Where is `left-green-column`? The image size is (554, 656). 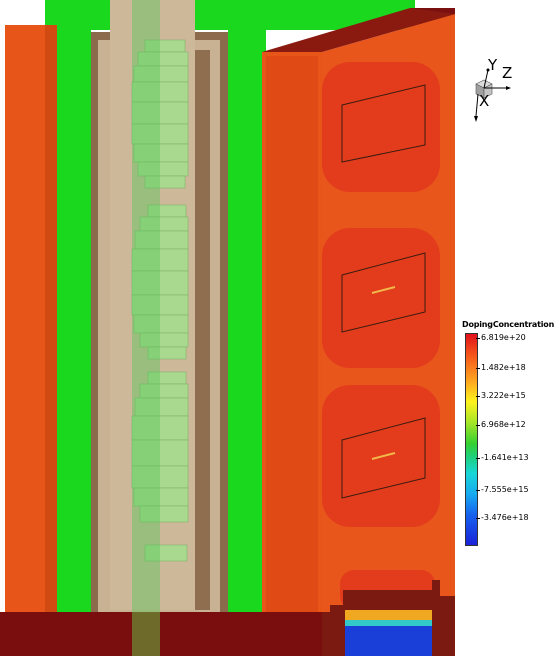
left-green-column is located at coordinates (74, 312).